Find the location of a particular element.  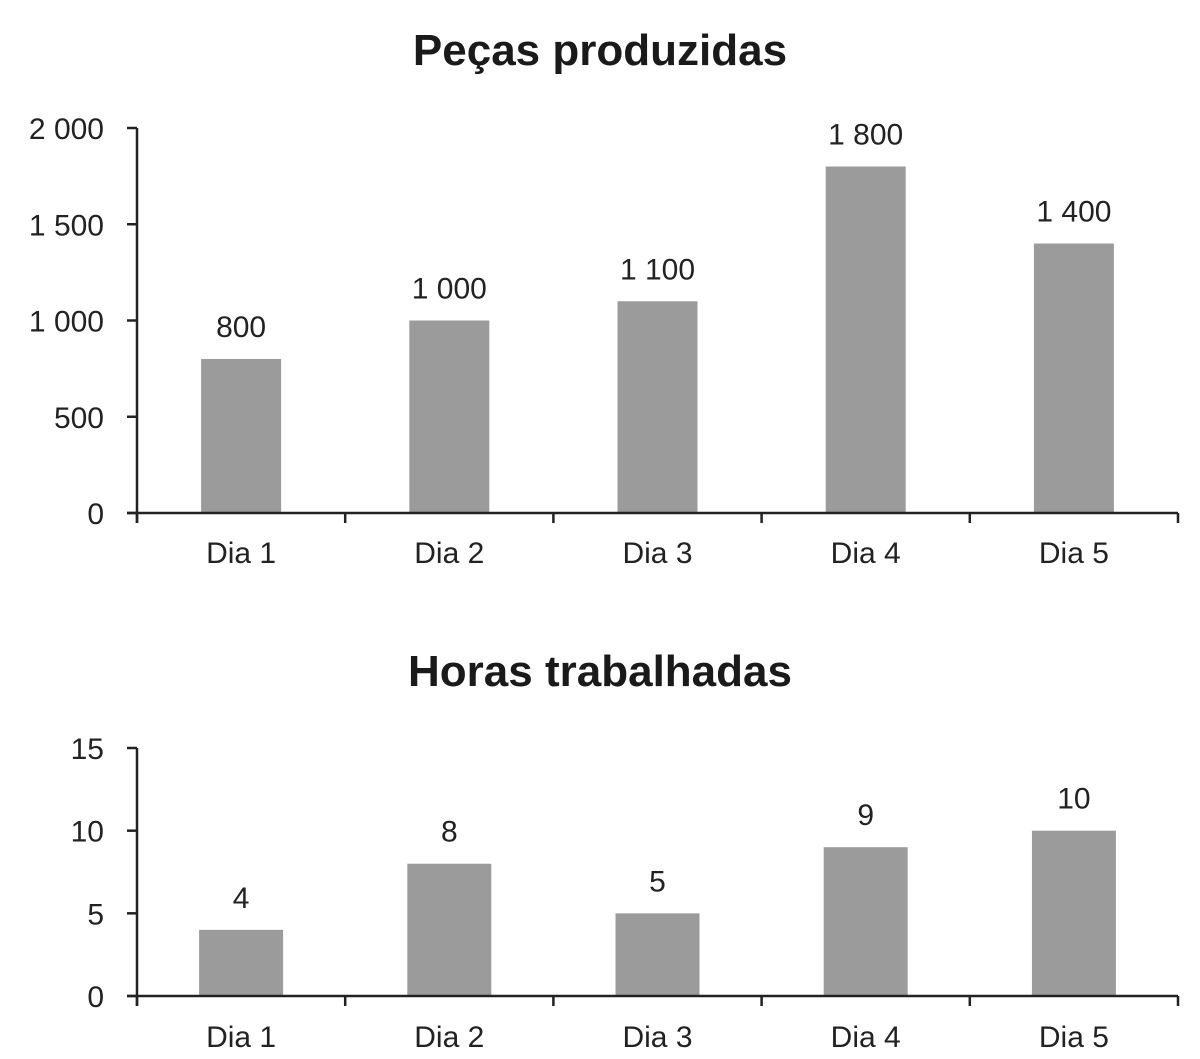

chart1-x-tick-label-3: Dia 3 is located at coordinates (657, 553).